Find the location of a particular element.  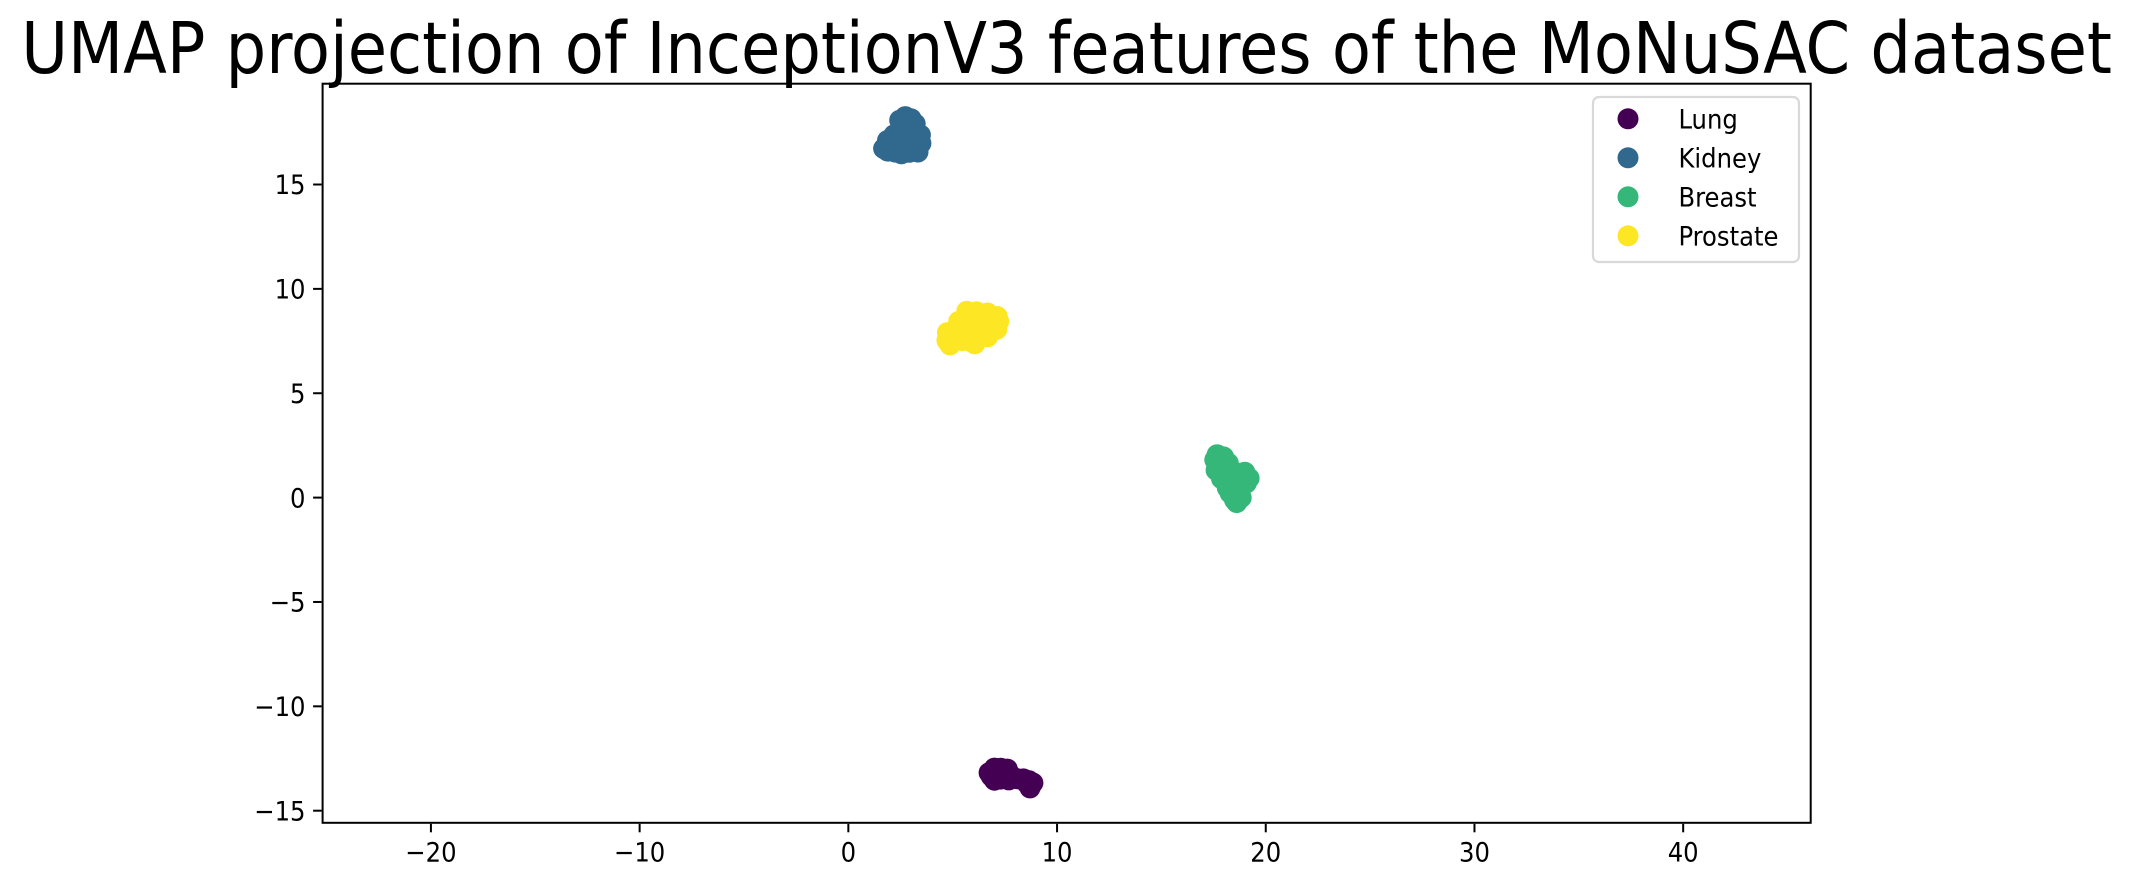

legend-marker-breast is located at coordinates (1628, 197).